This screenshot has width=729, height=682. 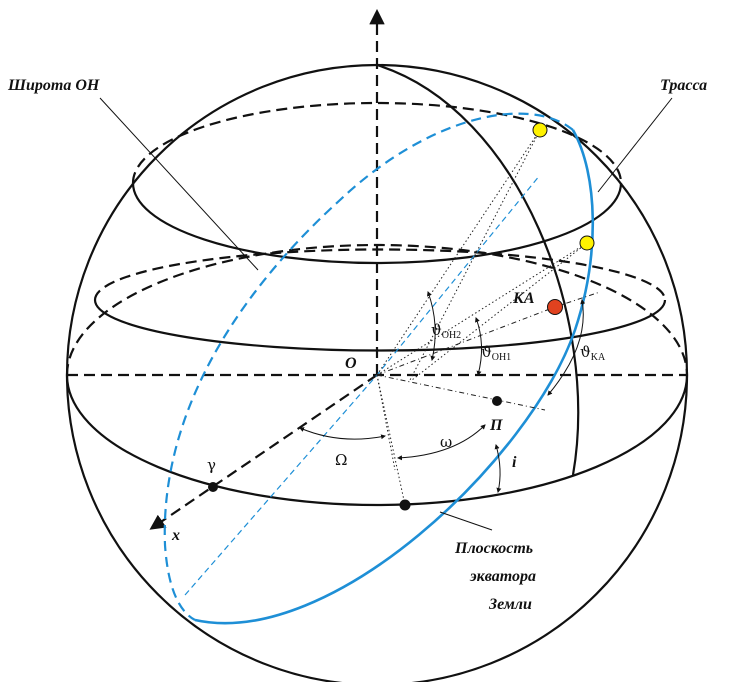 I want to click on projection-ka-ext, so click(x=577, y=299).